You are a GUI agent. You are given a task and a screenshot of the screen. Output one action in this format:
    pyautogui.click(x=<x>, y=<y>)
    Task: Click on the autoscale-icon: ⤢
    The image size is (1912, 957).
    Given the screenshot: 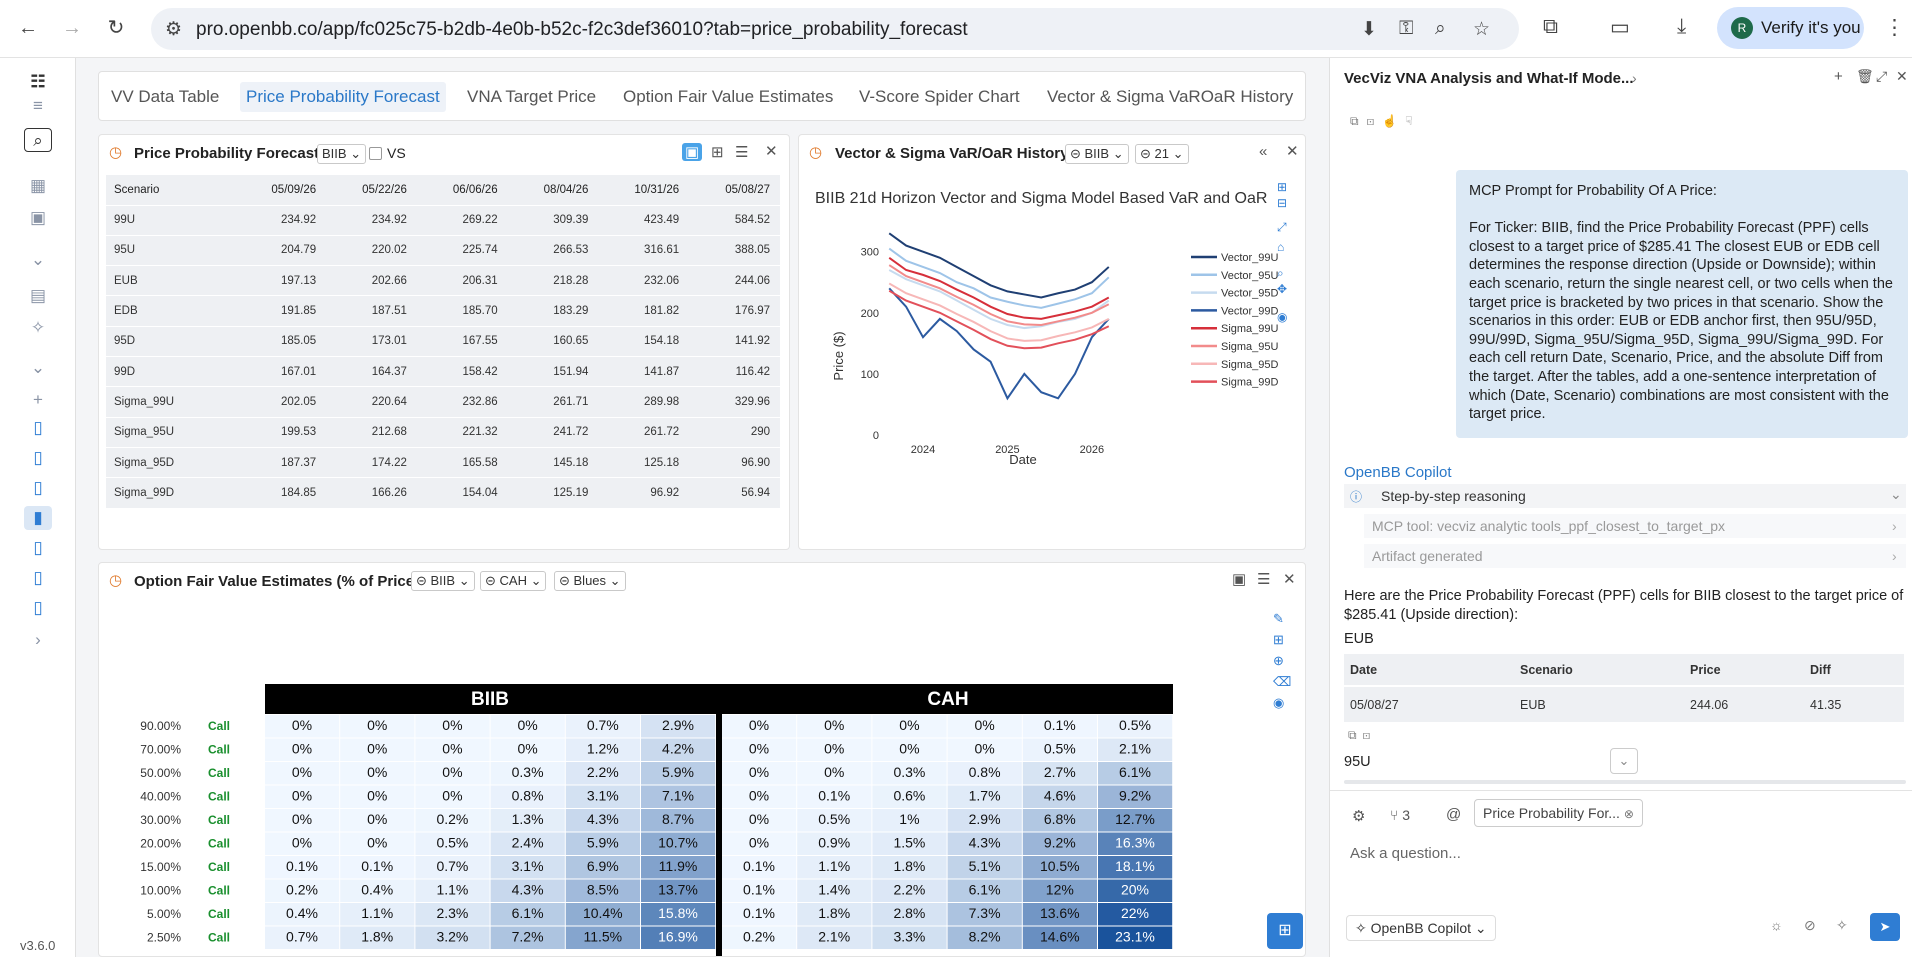 What is the action you would take?
    pyautogui.click(x=1281, y=227)
    